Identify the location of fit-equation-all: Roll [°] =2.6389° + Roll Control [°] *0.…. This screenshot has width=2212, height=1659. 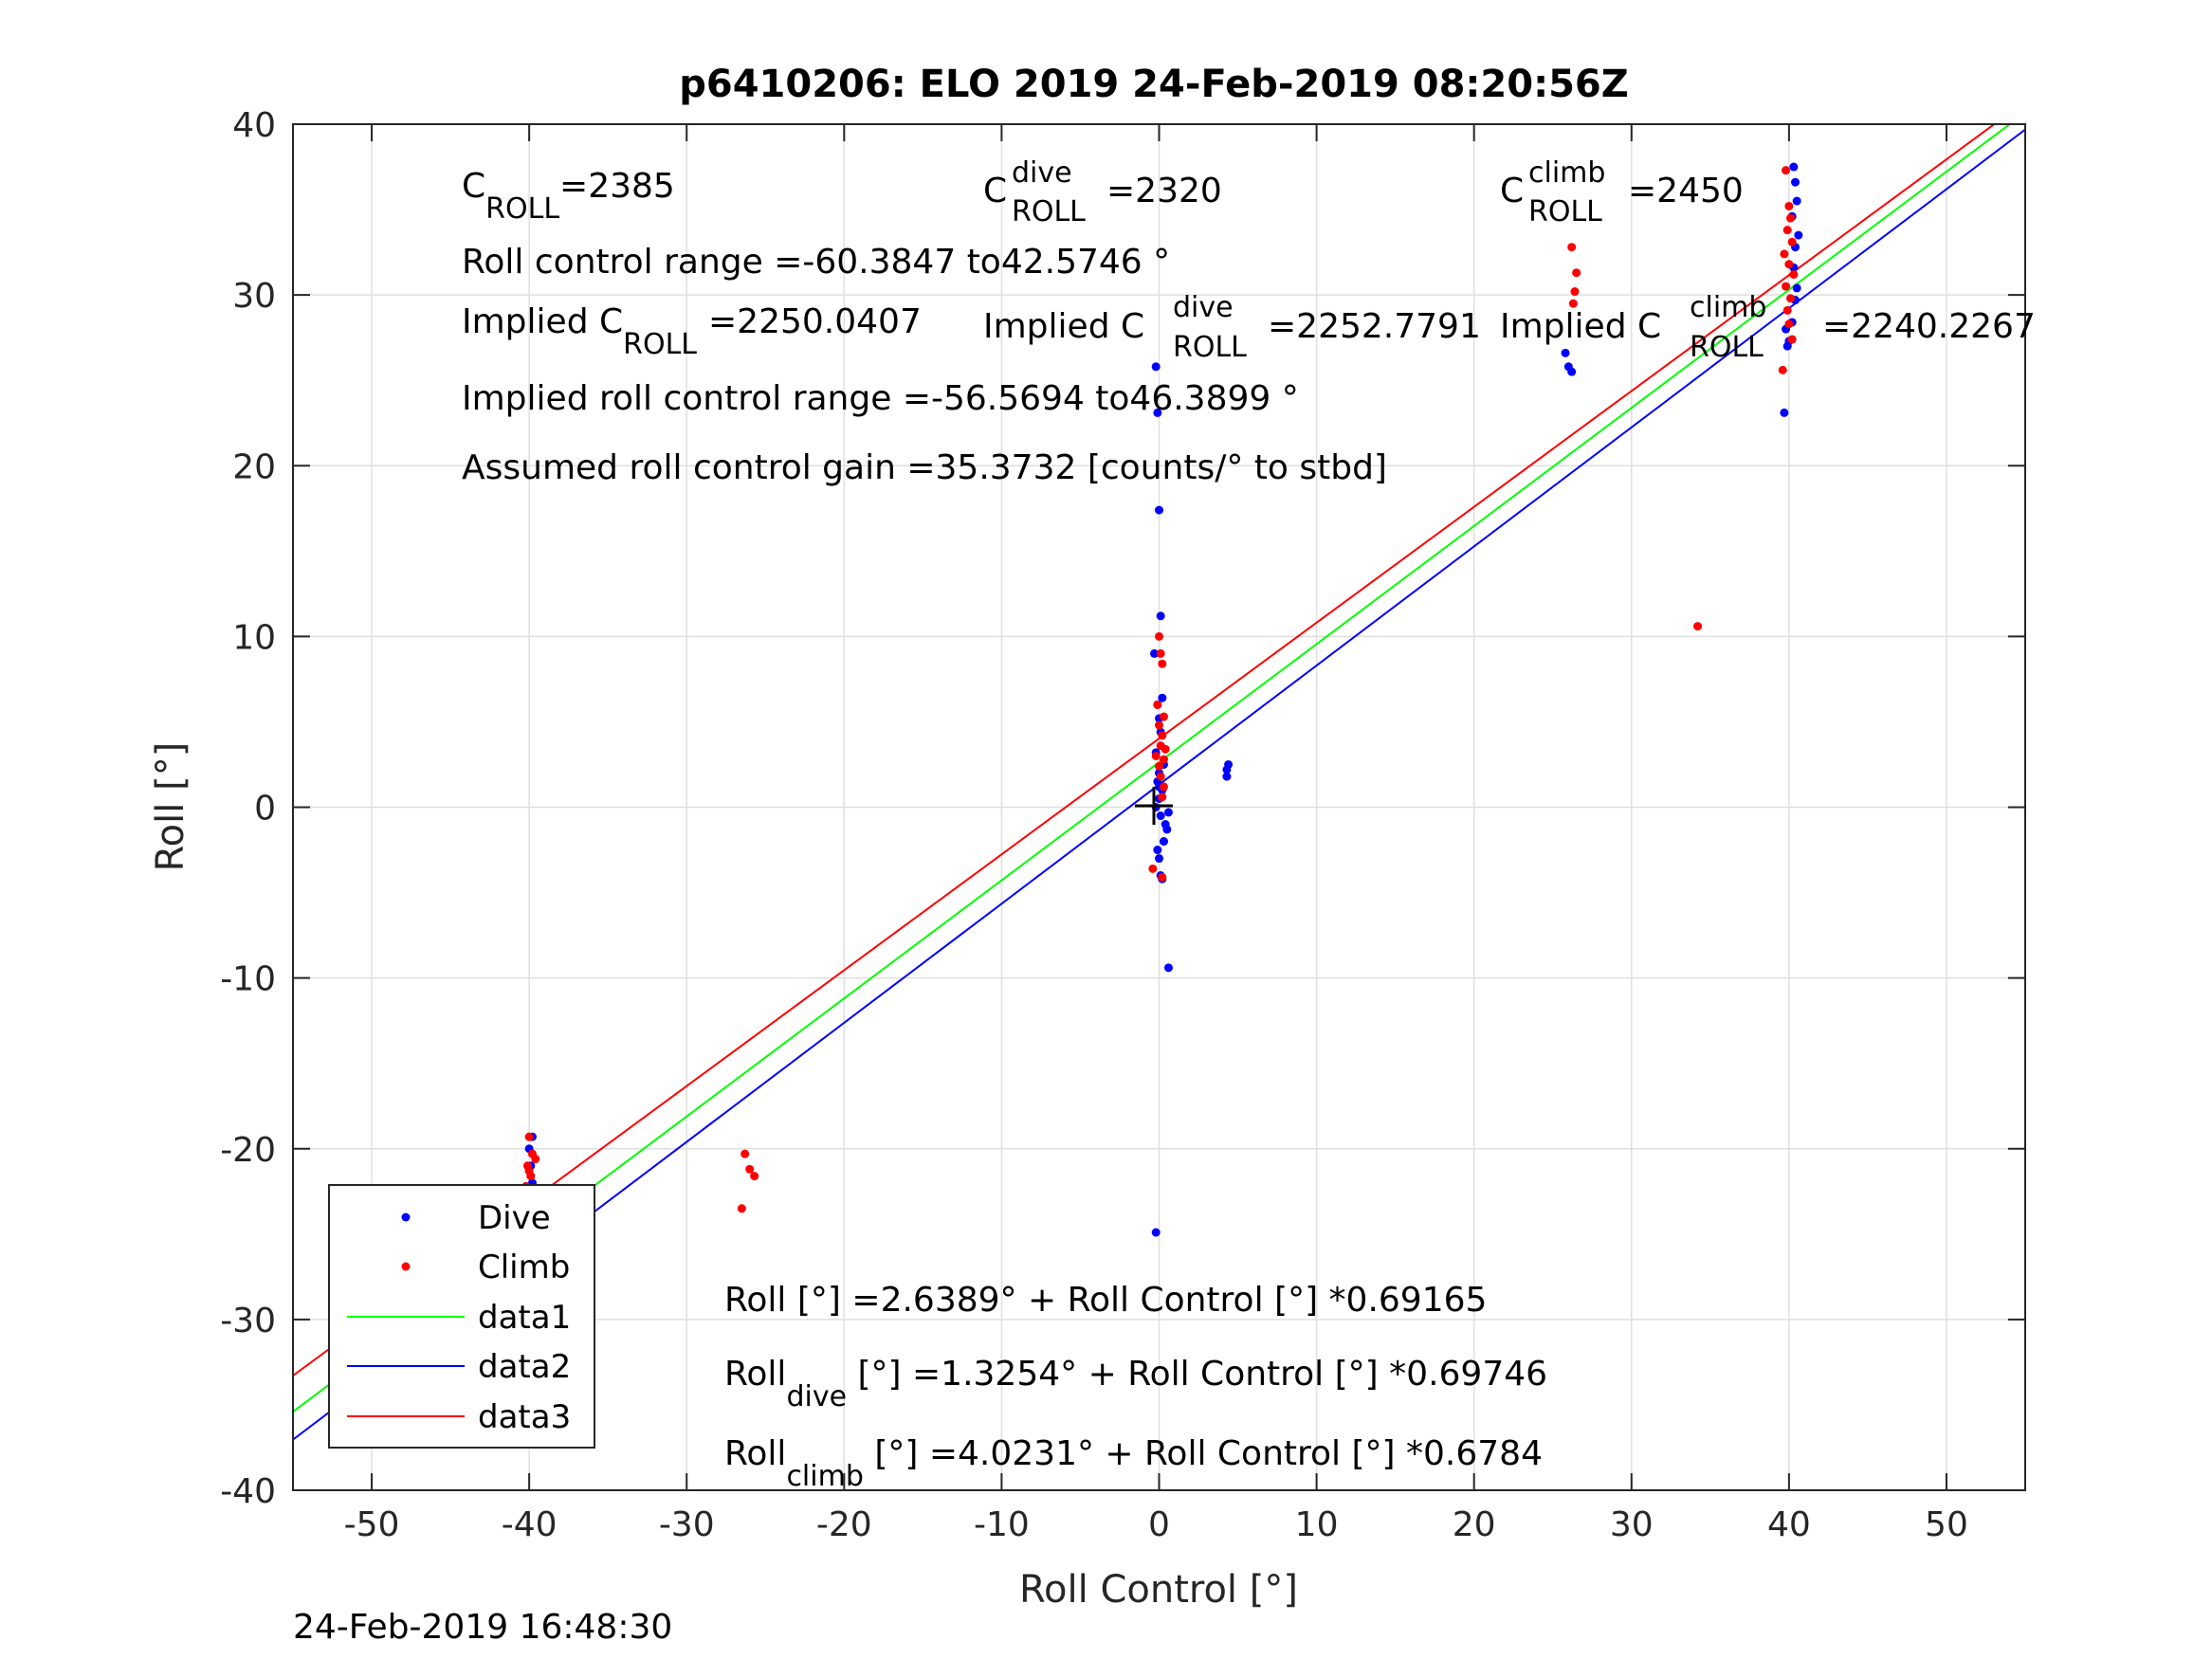
(1105, 1300).